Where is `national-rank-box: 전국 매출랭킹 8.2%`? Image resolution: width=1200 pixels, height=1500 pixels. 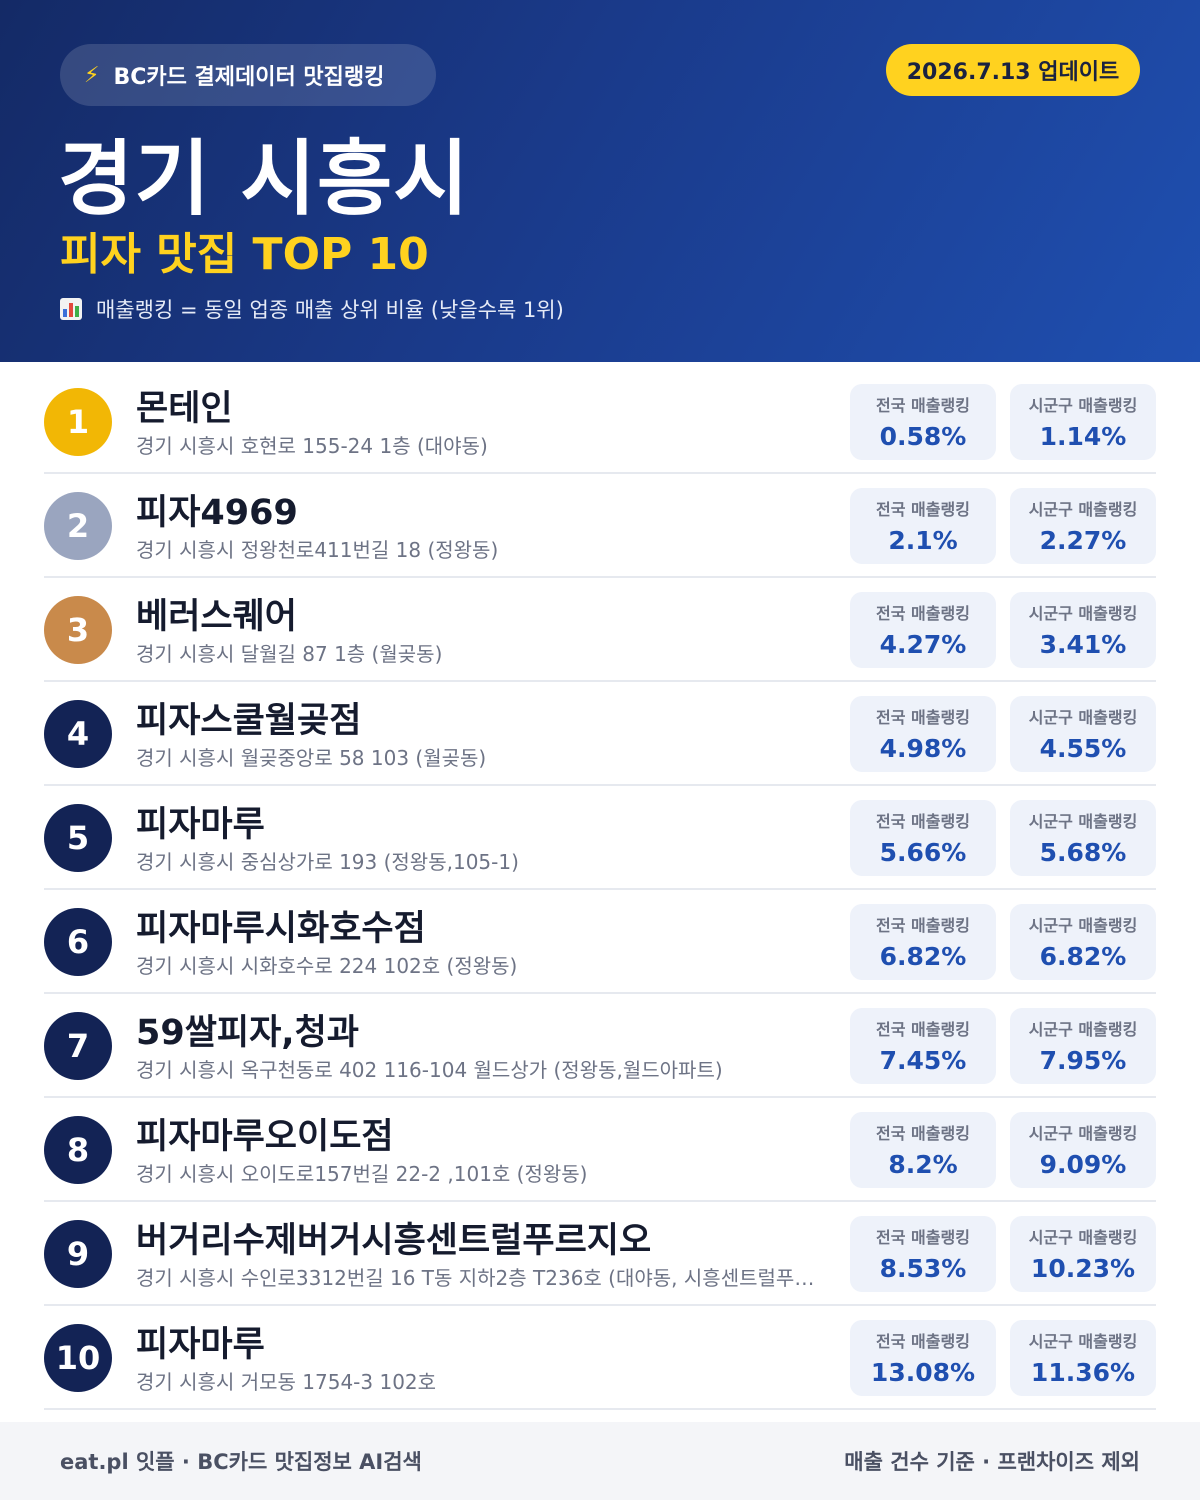
national-rank-box: 전국 매출랭킹 8.2% is located at coordinates (923, 1150).